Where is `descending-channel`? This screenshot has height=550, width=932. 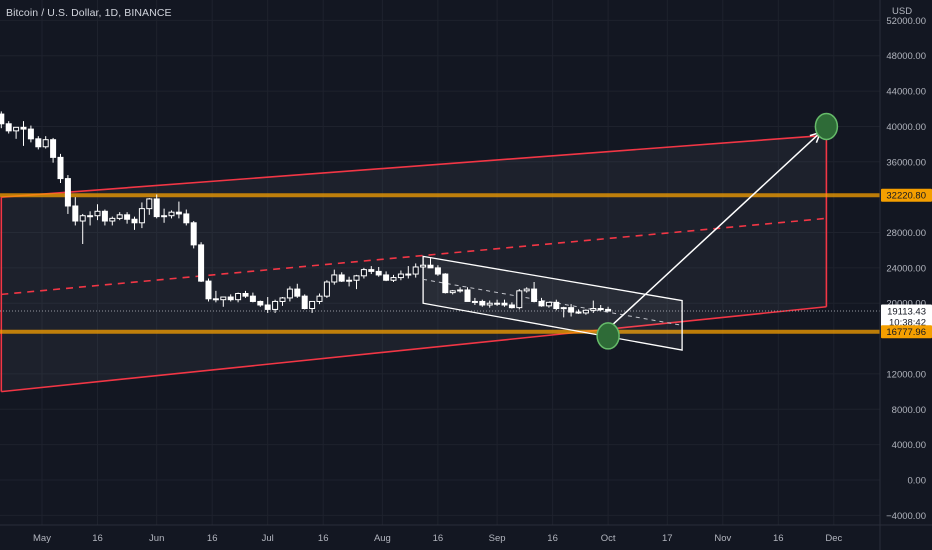
descending-channel is located at coordinates (552, 303).